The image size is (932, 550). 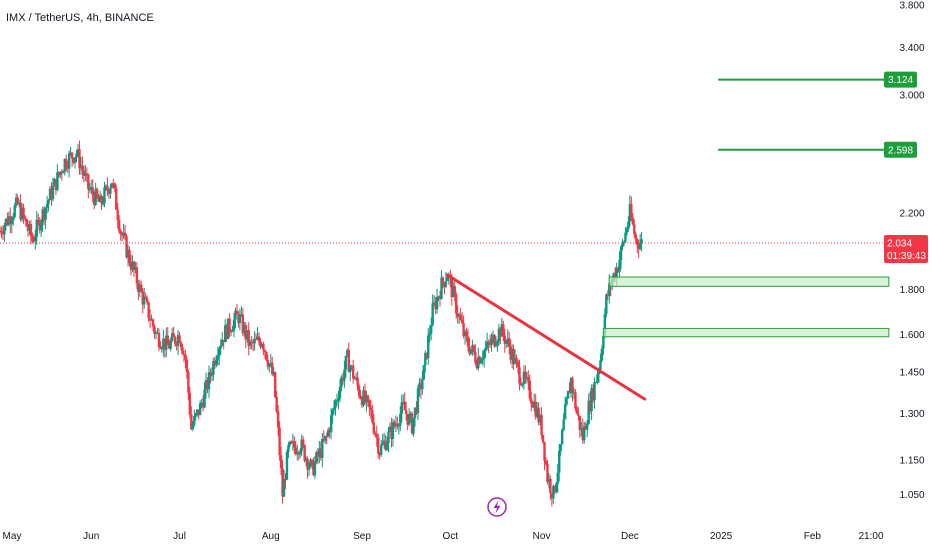 I want to click on price-tick-label: 1.600, so click(x=911, y=335).